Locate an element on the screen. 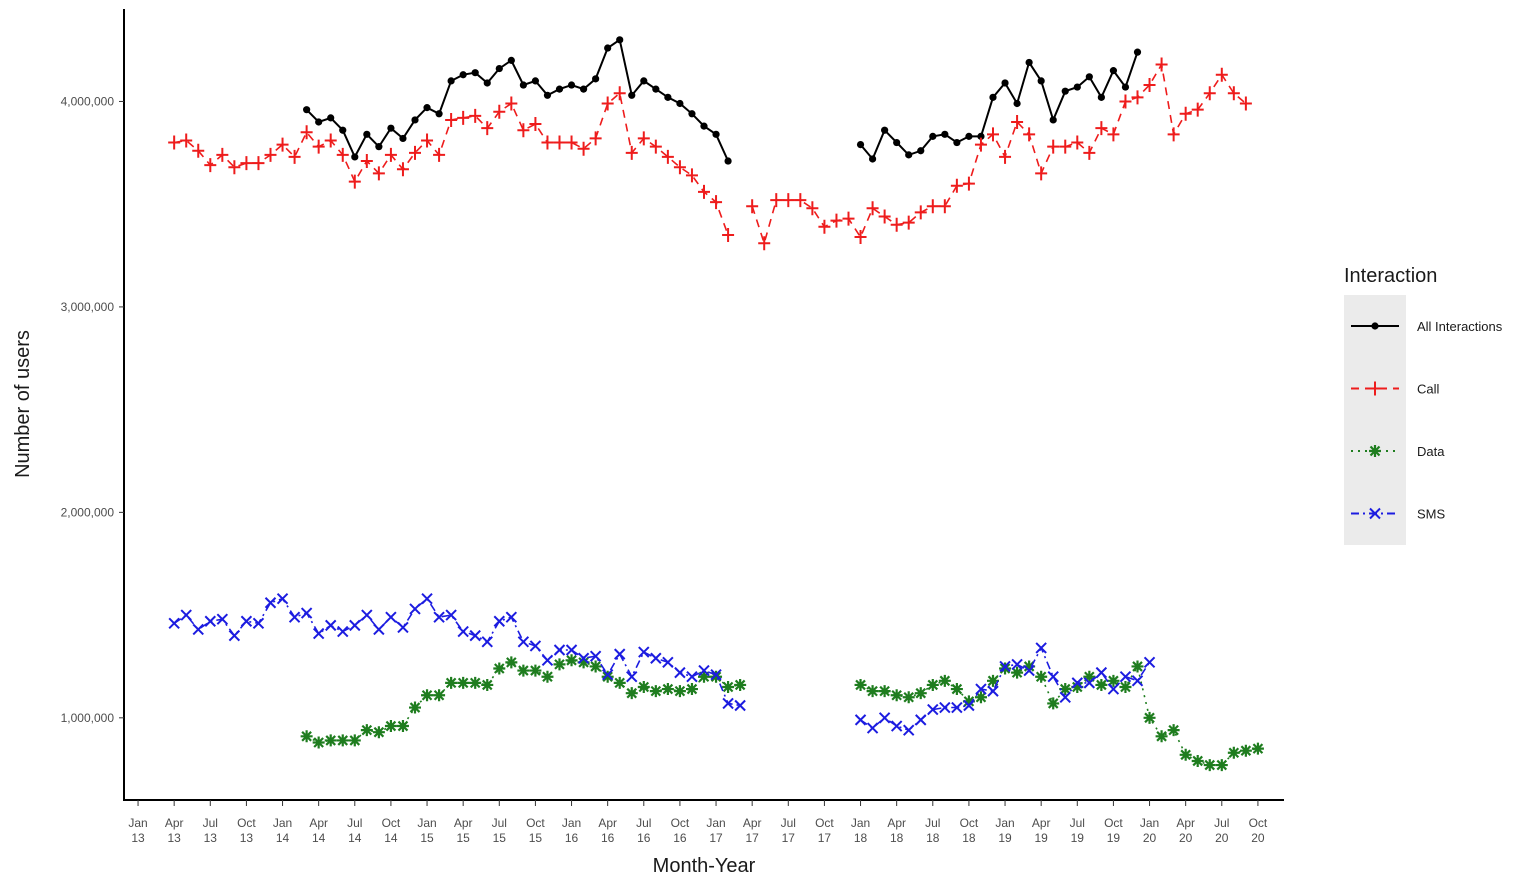 Image resolution: width=1518 pixels, height=878 pixels. legend-key-marker is located at coordinates (1375, 451).